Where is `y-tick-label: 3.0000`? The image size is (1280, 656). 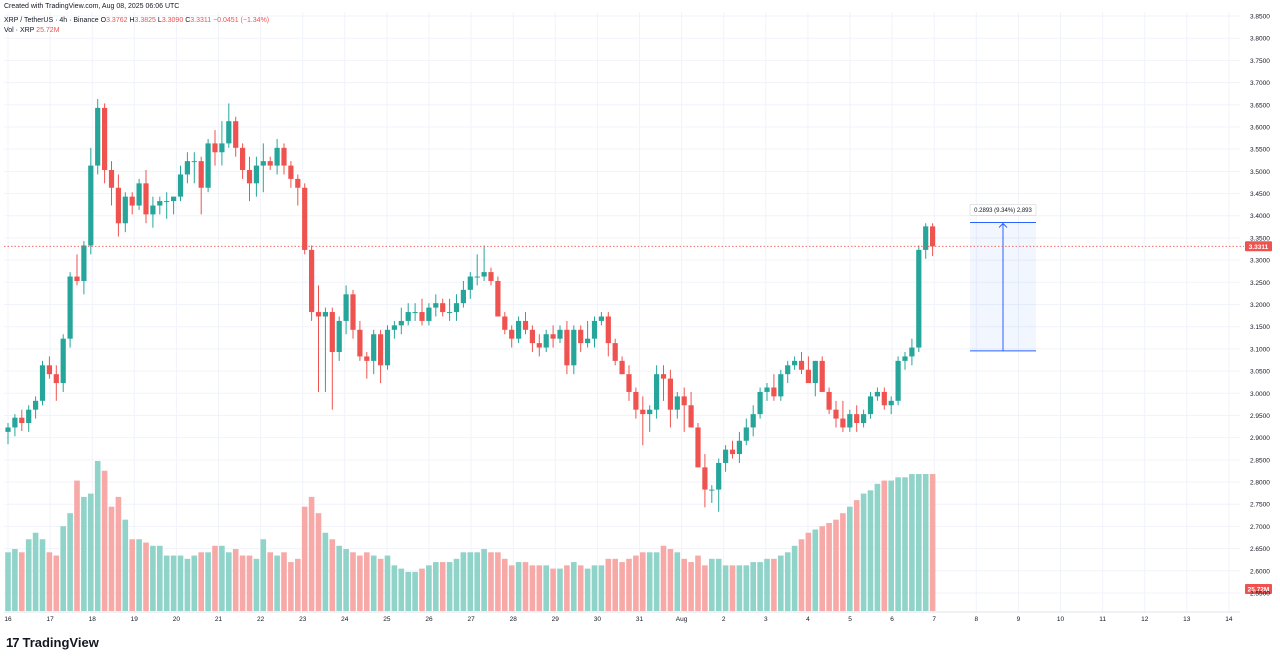 y-tick-label: 3.0000 is located at coordinates (1260, 394).